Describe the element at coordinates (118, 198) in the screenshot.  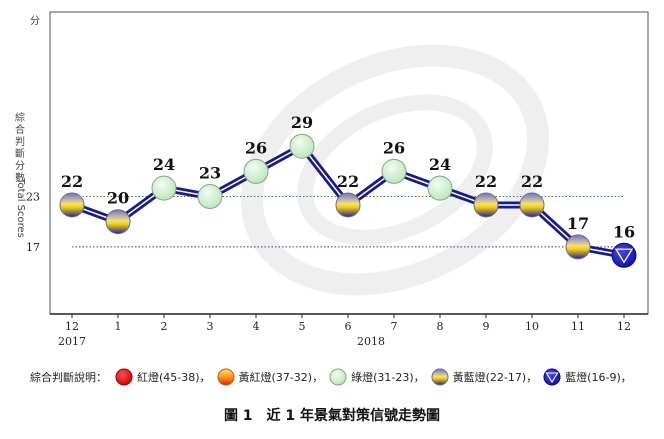
I see `data-label: 20` at that location.